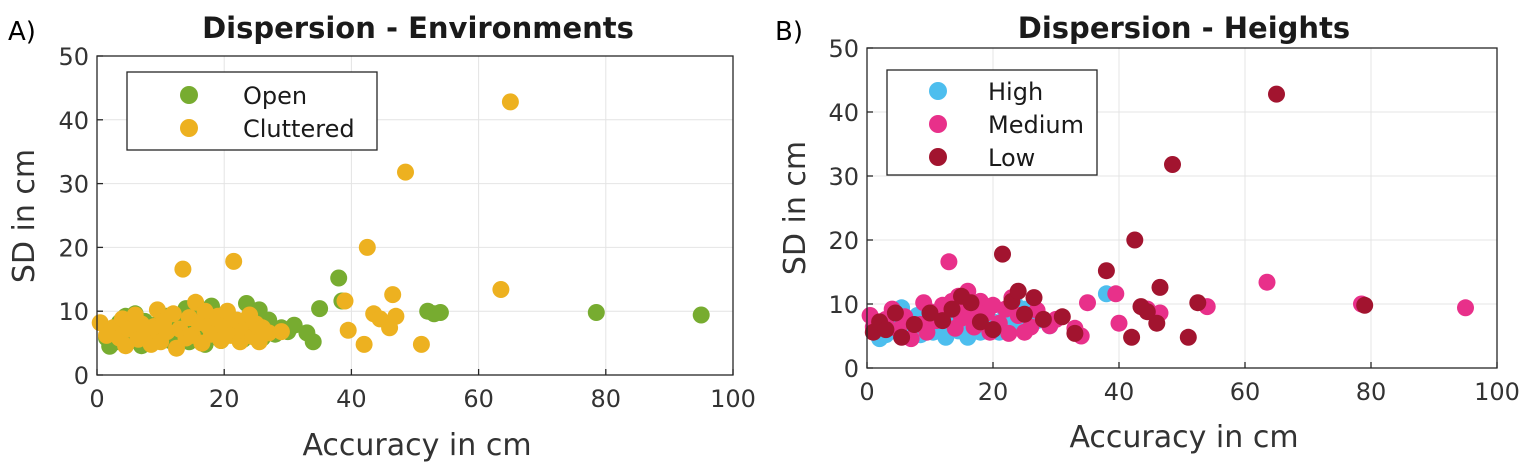 This screenshot has width=1535, height=473. What do you see at coordinates (416, 445) in the screenshot?
I see `x-axis-label-a: Accuracy in cm` at bounding box center [416, 445].